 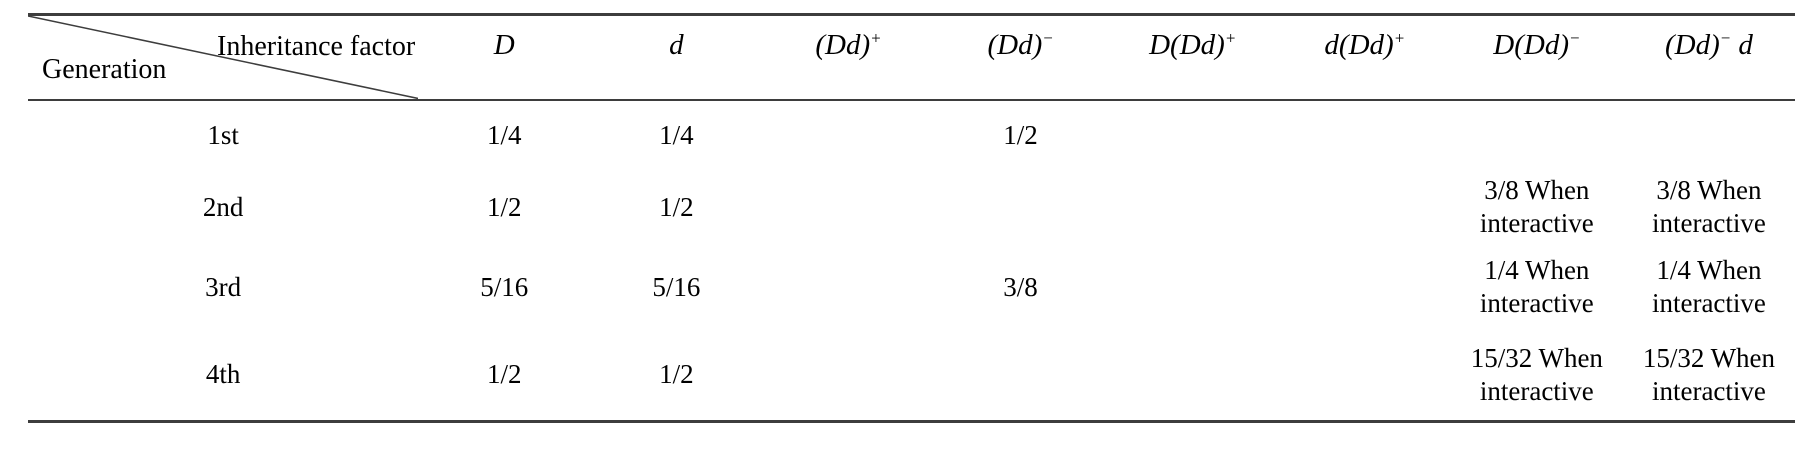 I want to click on header-base: d(Dd), so click(x=1359, y=45).